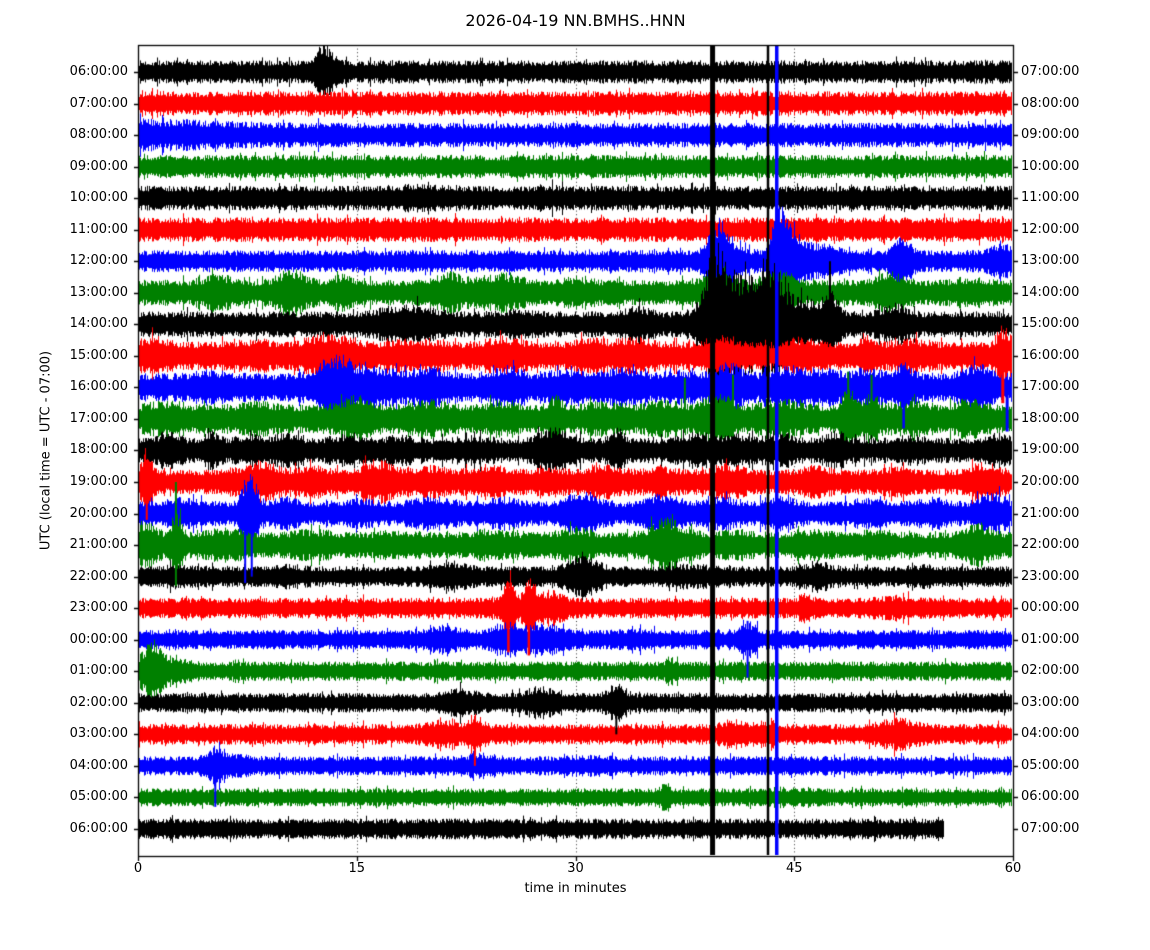 The width and height of the screenshot is (1150, 950). Describe the element at coordinates (98, 671) in the screenshot. I see `row-label-left: 01:00:00` at that location.